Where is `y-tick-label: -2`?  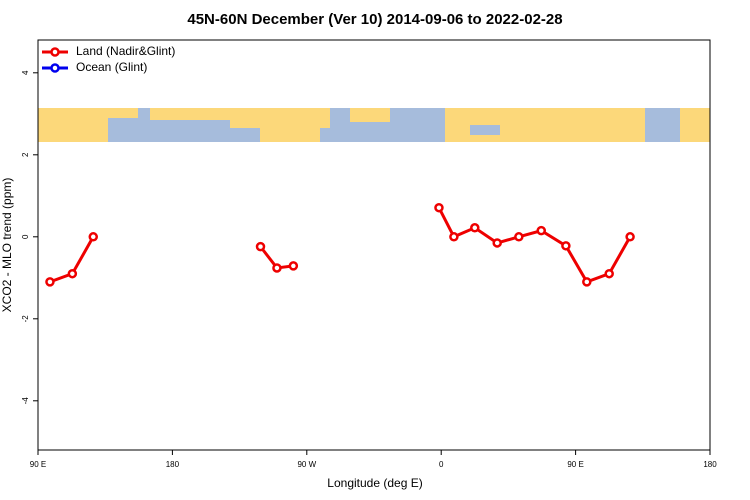 y-tick-label: -2 is located at coordinates (25, 319).